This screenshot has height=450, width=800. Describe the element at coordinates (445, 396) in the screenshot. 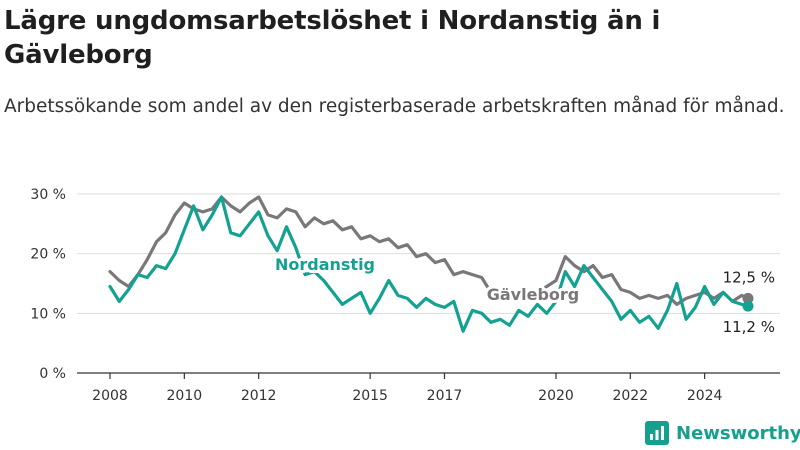

I see `x-tick-label: 2017` at that location.